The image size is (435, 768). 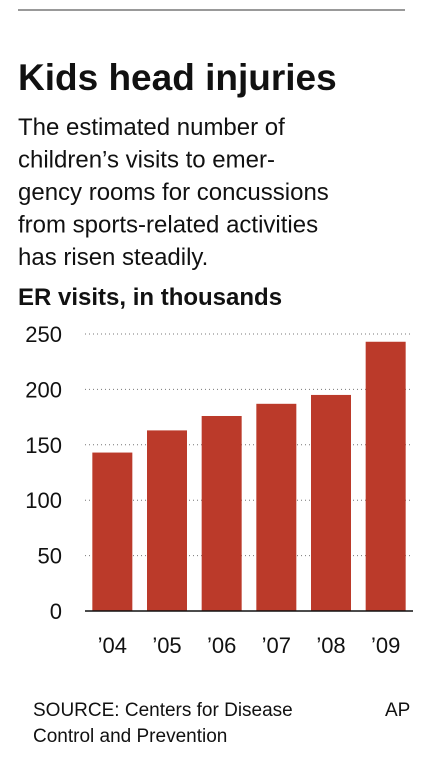 What do you see at coordinates (177, 77) in the screenshot?
I see `chart-title: Kids head injuries` at bounding box center [177, 77].